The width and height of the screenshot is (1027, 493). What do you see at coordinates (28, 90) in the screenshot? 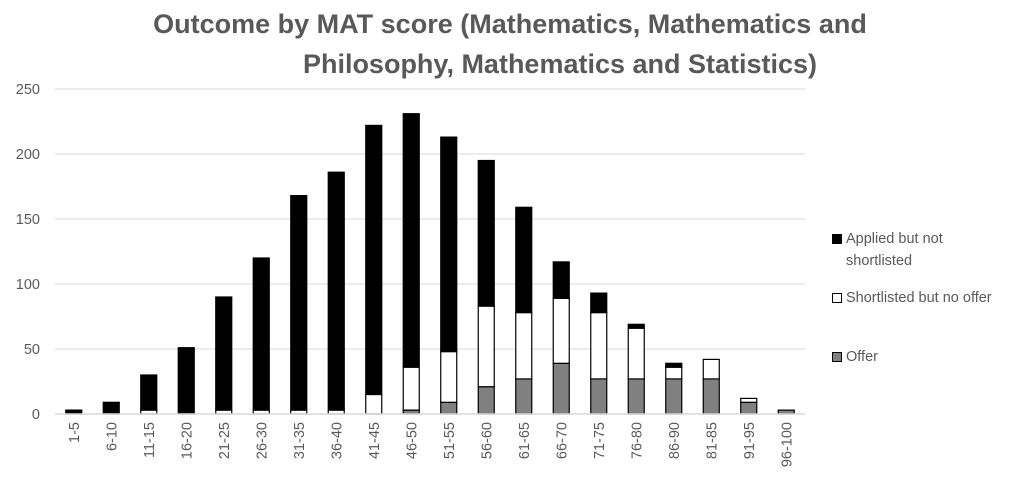
I see `y-tick-label: 250` at bounding box center [28, 90].